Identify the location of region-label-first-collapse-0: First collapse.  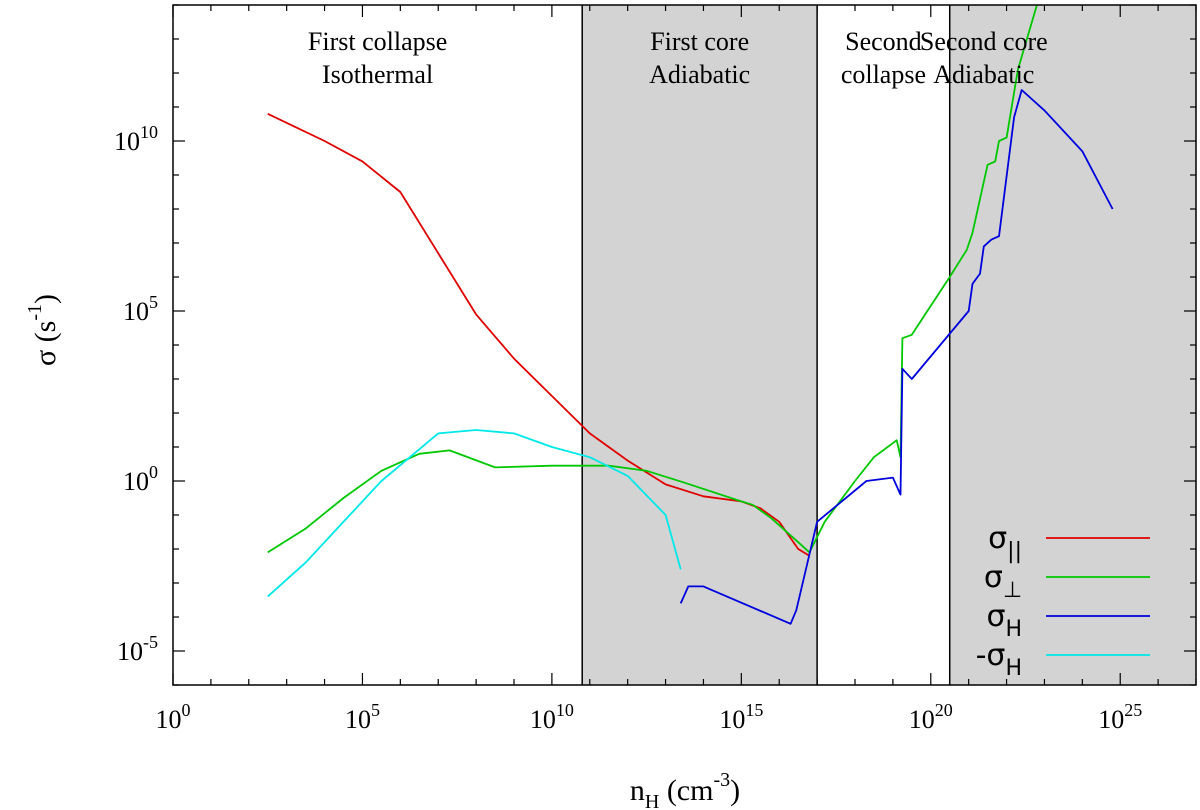
(377, 41).